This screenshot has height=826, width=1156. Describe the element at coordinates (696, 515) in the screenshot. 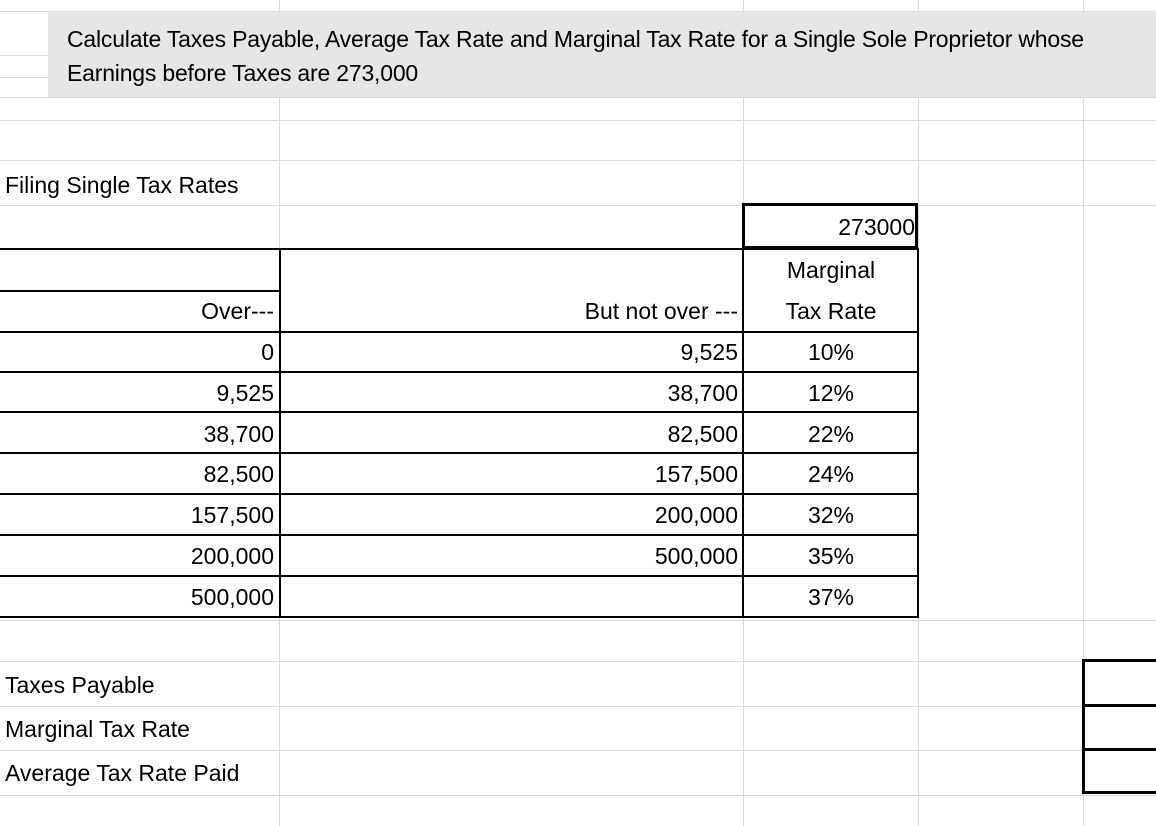

I see `not-over-cell: 200,000` at that location.